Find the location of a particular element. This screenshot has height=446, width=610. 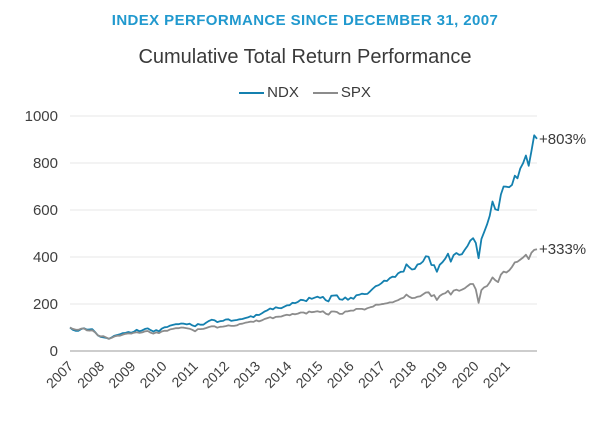

x-axis-label: 2019 is located at coordinates (433, 374).